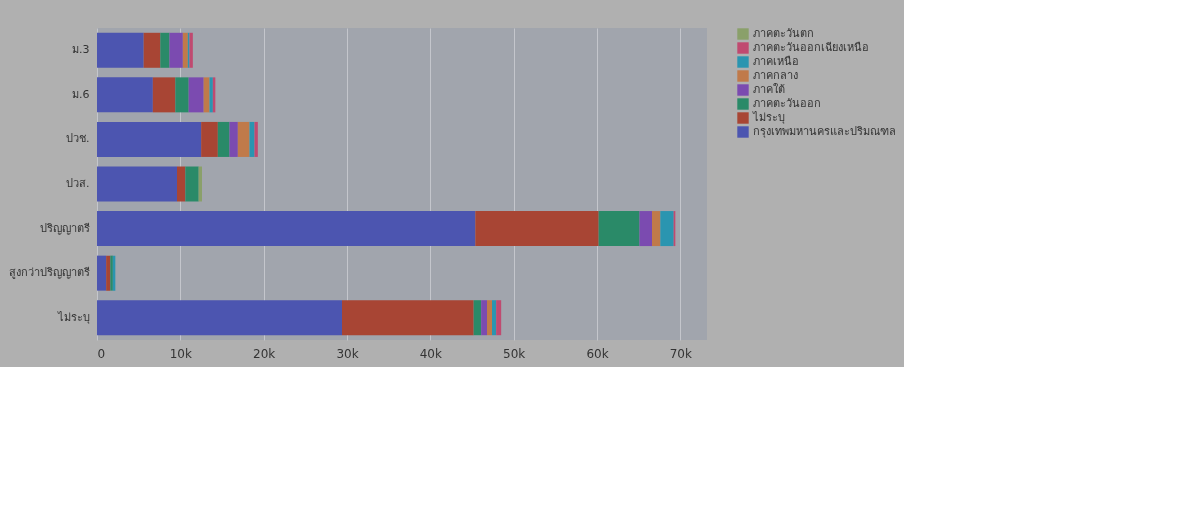  Describe the element at coordinates (101, 353) in the screenshot. I see `x-tick-label: 0` at that location.